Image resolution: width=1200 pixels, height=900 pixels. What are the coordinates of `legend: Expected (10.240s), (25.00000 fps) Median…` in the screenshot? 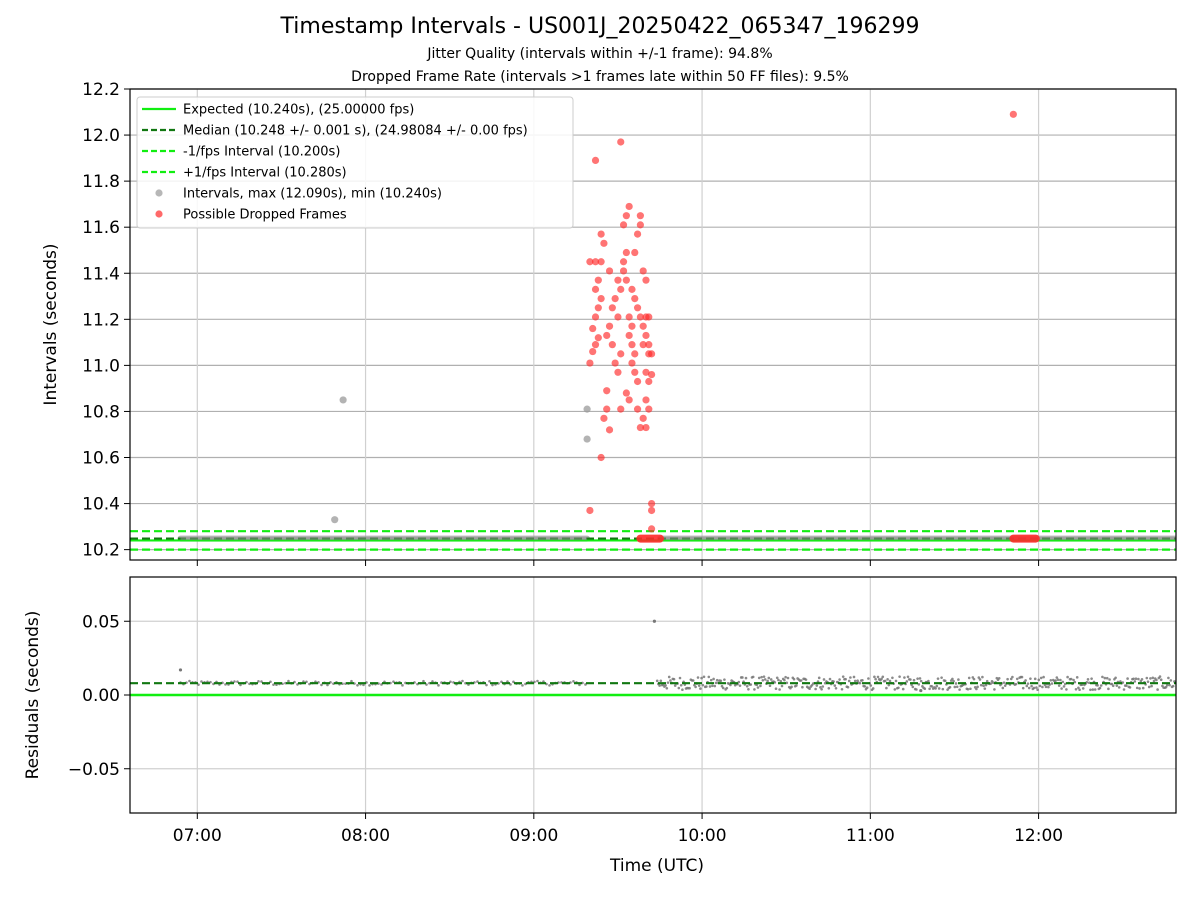 It's located at (355, 162).